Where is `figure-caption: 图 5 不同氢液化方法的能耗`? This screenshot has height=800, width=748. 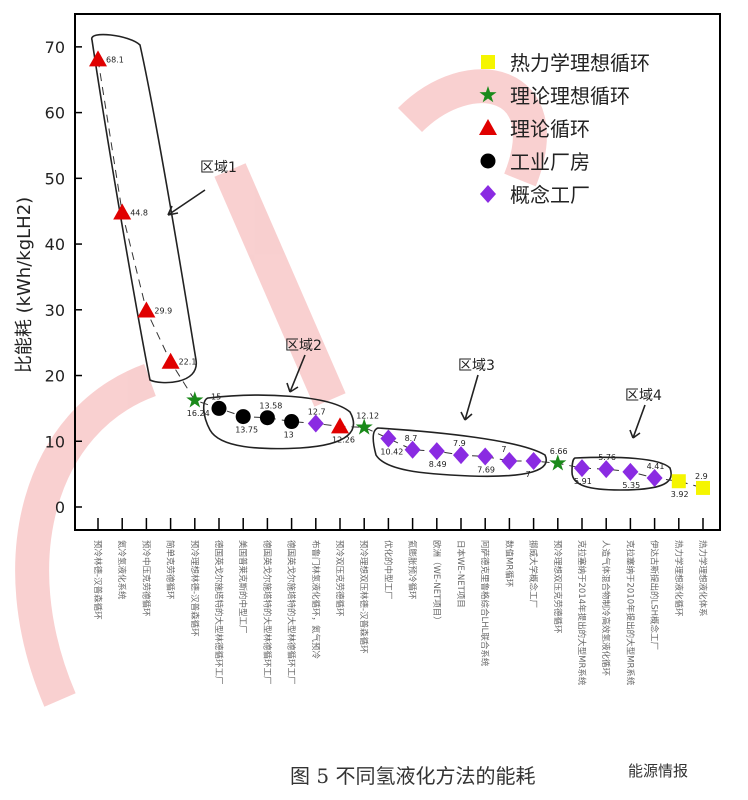 figure-caption: 图 5 不同氢液化方法的能耗 is located at coordinates (413, 776).